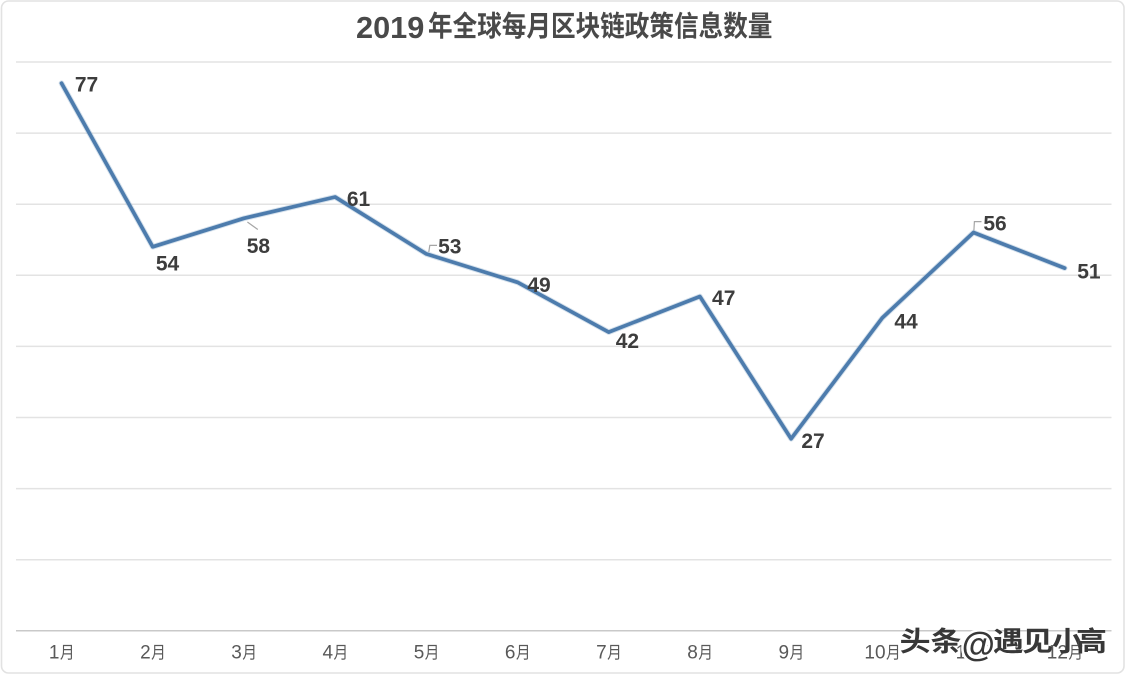  I want to click on svg-text: 47, so click(723, 298).